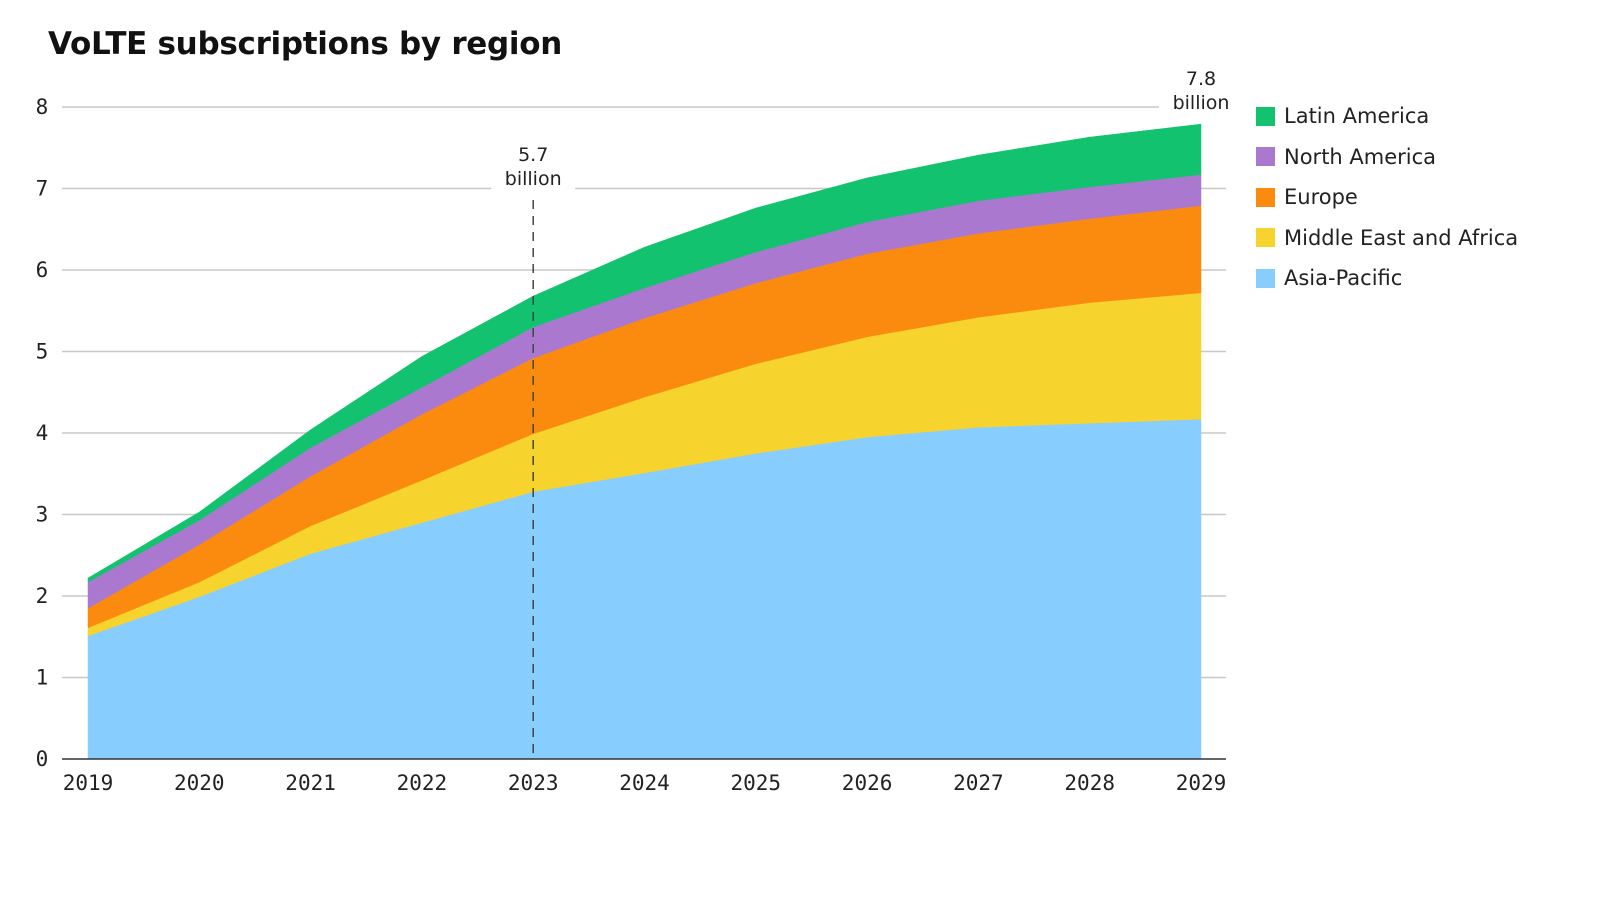 The height and width of the screenshot is (900, 1600). Describe the element at coordinates (644, 783) in the screenshot. I see `x-tick-label: 2024` at that location.